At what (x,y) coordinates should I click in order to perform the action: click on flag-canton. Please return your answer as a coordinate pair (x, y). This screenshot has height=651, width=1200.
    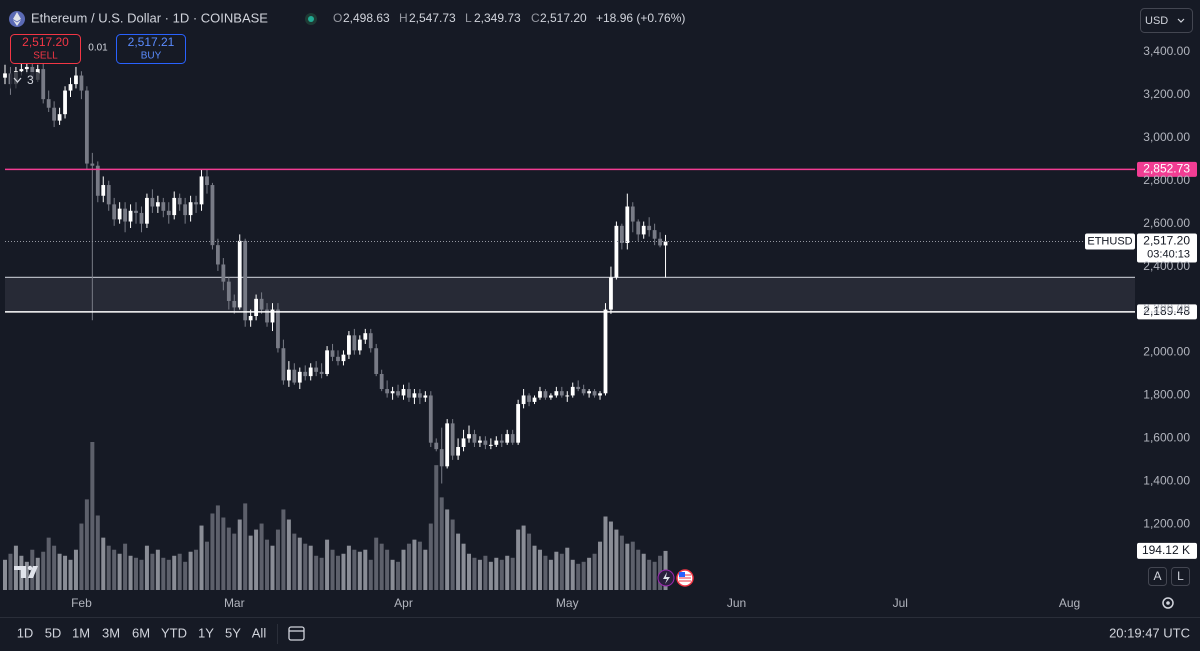
    Looking at the image, I should click on (682, 574).